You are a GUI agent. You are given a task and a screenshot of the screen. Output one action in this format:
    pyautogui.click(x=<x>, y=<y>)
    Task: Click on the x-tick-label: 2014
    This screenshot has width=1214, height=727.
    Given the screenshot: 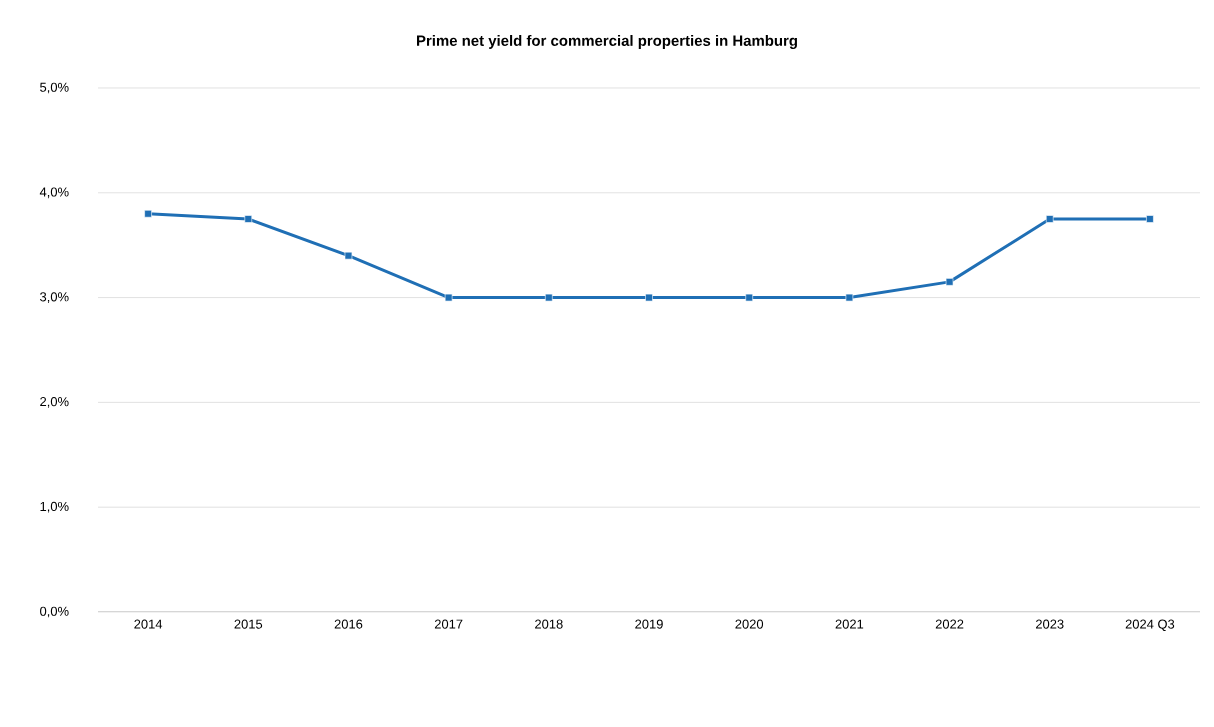 What is the action you would take?
    pyautogui.click(x=148, y=624)
    